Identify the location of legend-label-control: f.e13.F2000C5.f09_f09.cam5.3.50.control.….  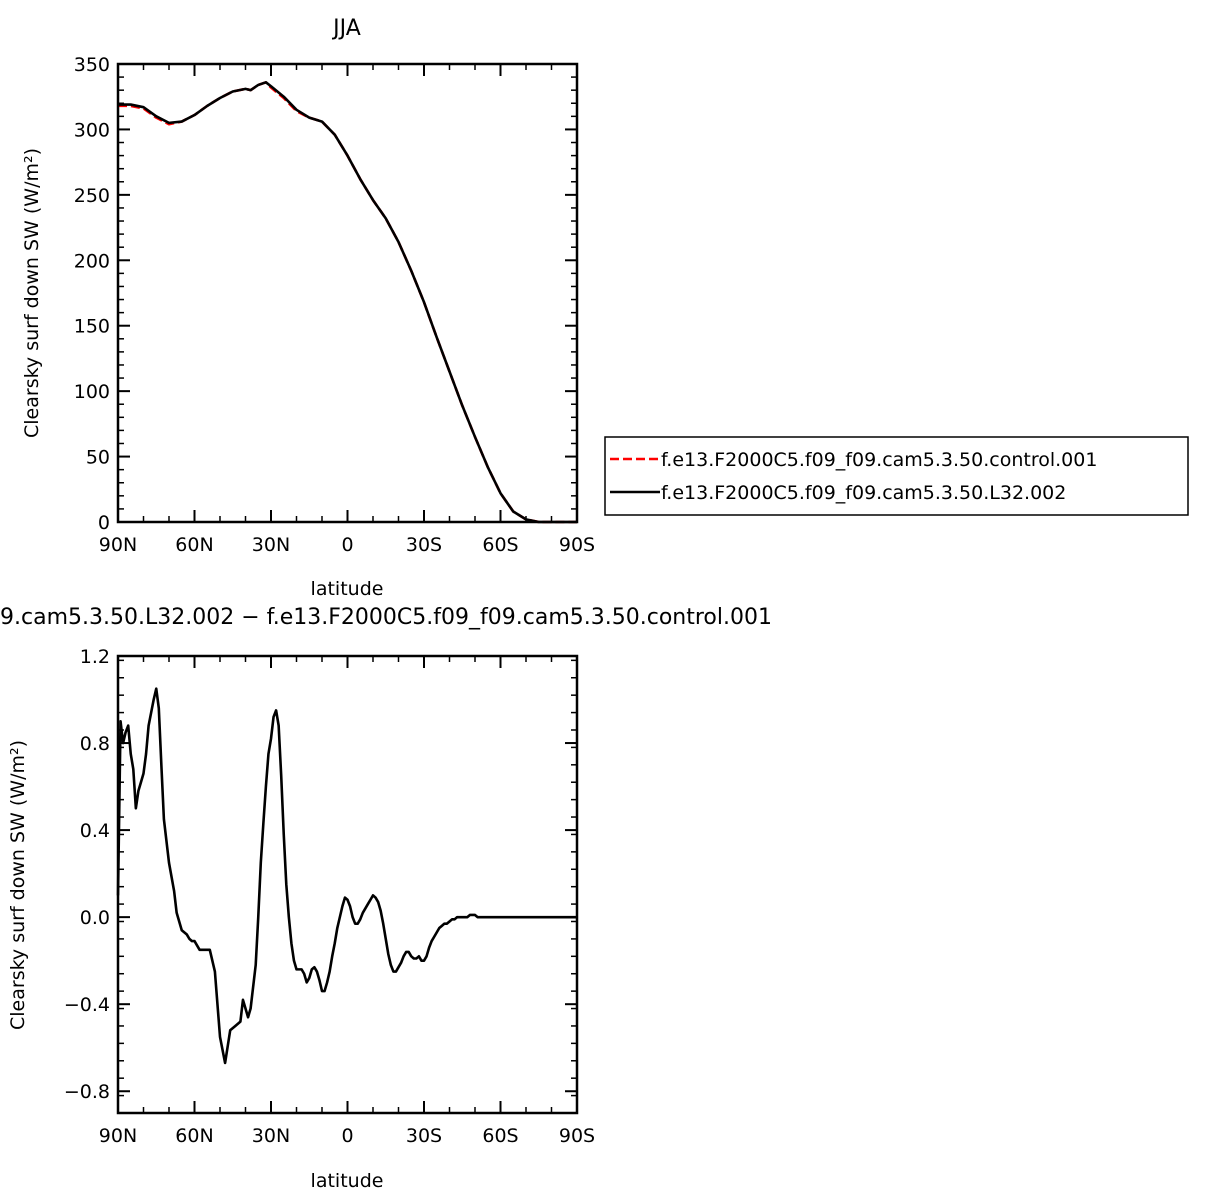
(879, 460).